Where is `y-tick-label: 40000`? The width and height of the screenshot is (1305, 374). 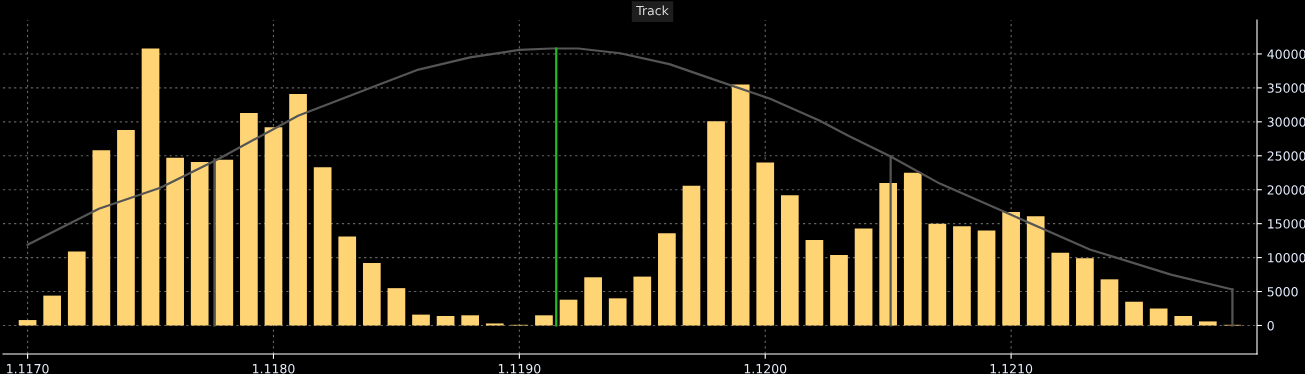 y-tick-label: 40000 is located at coordinates (1286, 54).